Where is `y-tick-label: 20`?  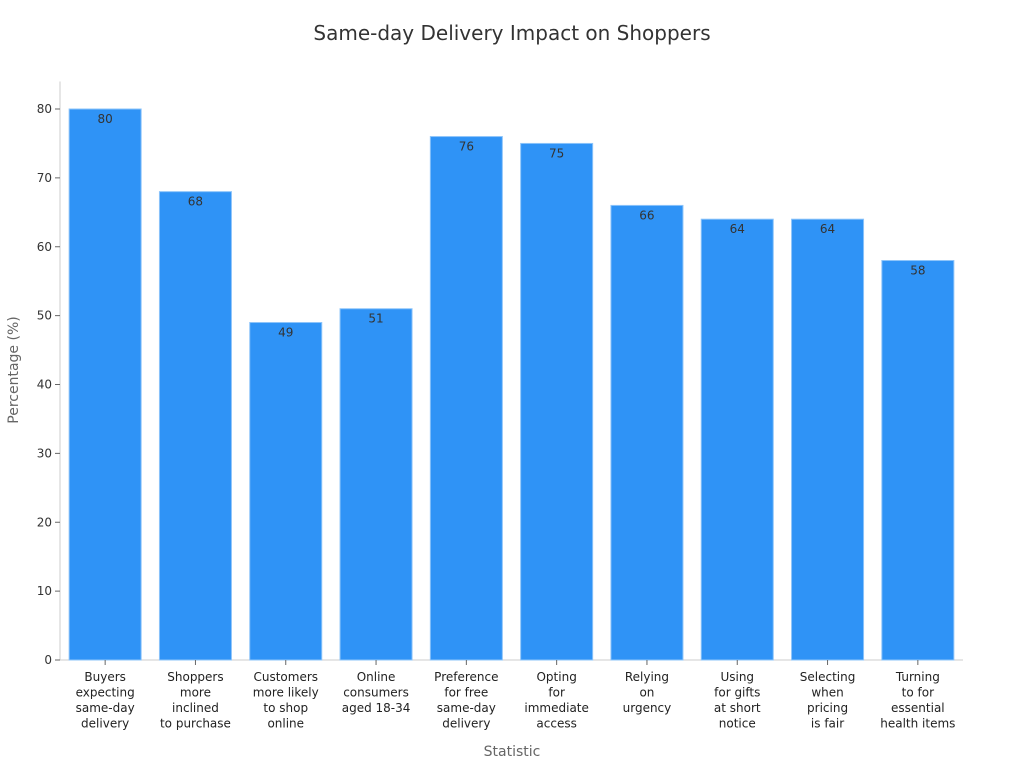
y-tick-label: 20 is located at coordinates (44, 522).